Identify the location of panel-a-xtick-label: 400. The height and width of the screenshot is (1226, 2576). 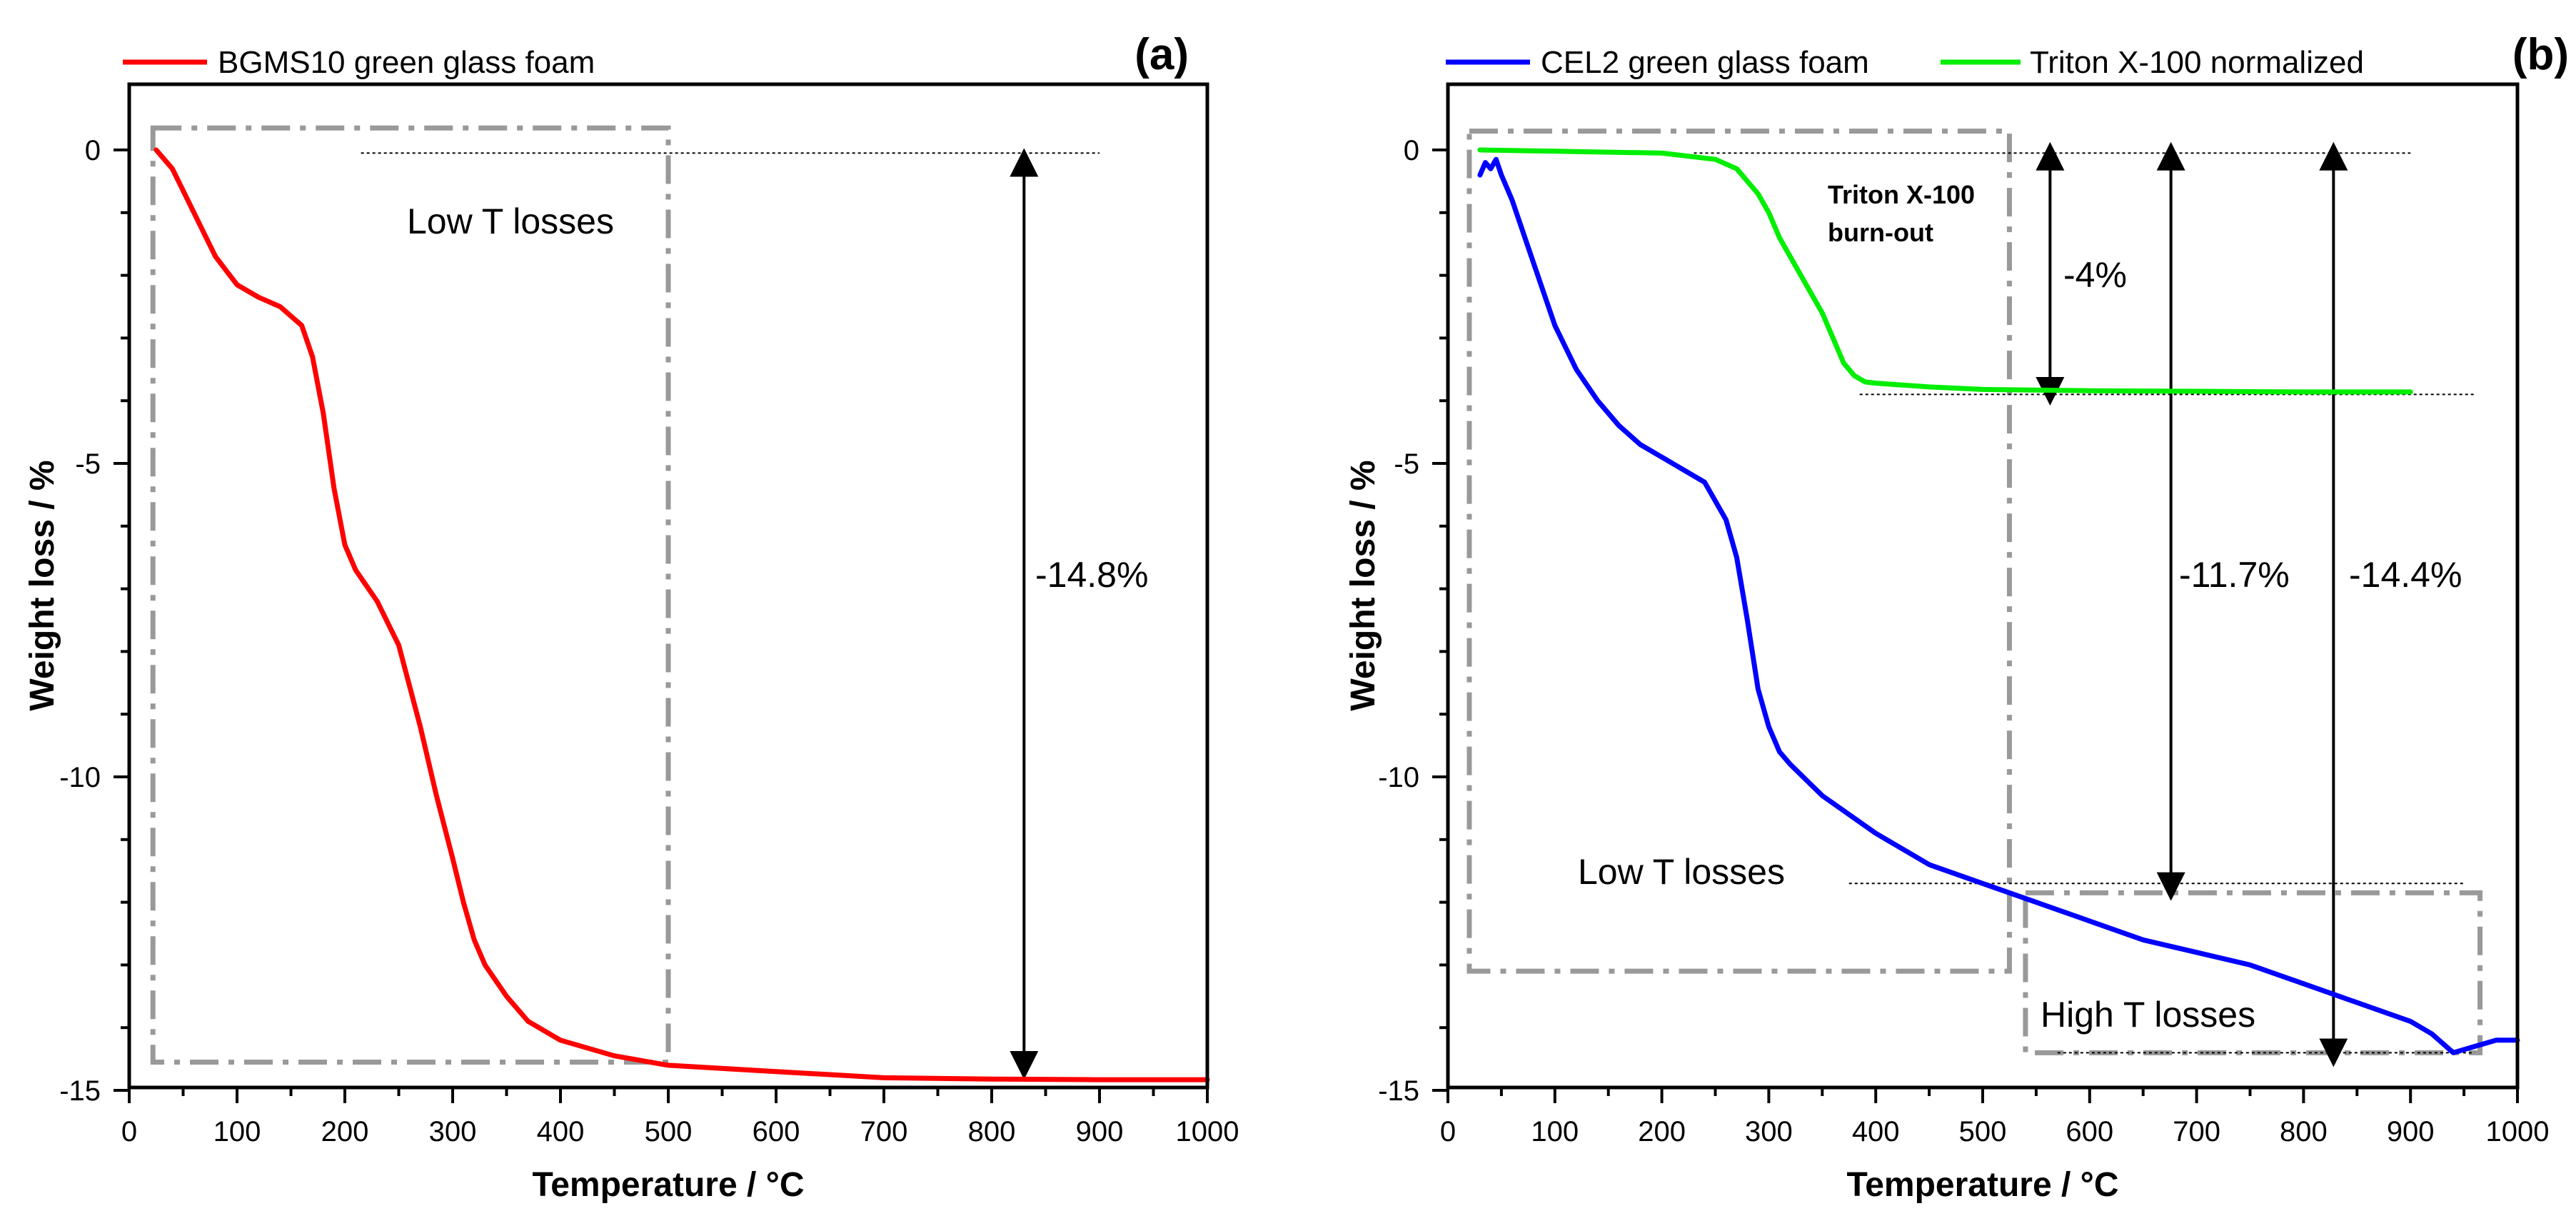
(561, 1131).